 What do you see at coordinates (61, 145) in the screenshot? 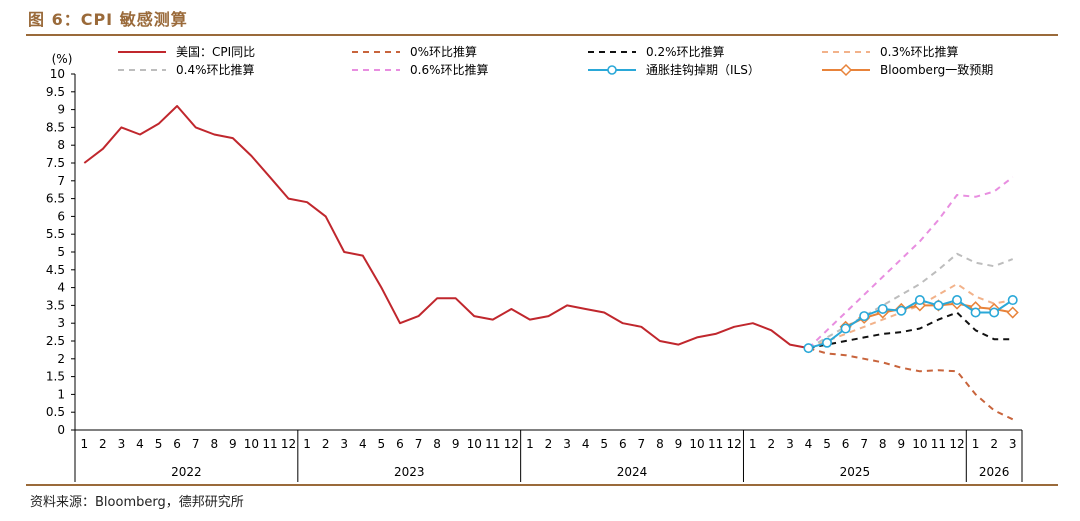
I see `y-tick-label: 8` at bounding box center [61, 145].